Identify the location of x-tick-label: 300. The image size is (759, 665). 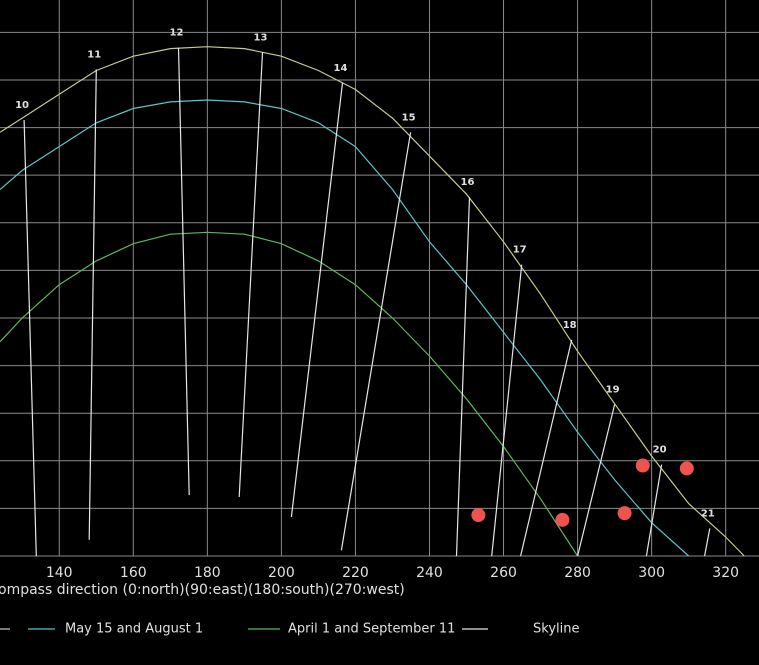
(651, 573).